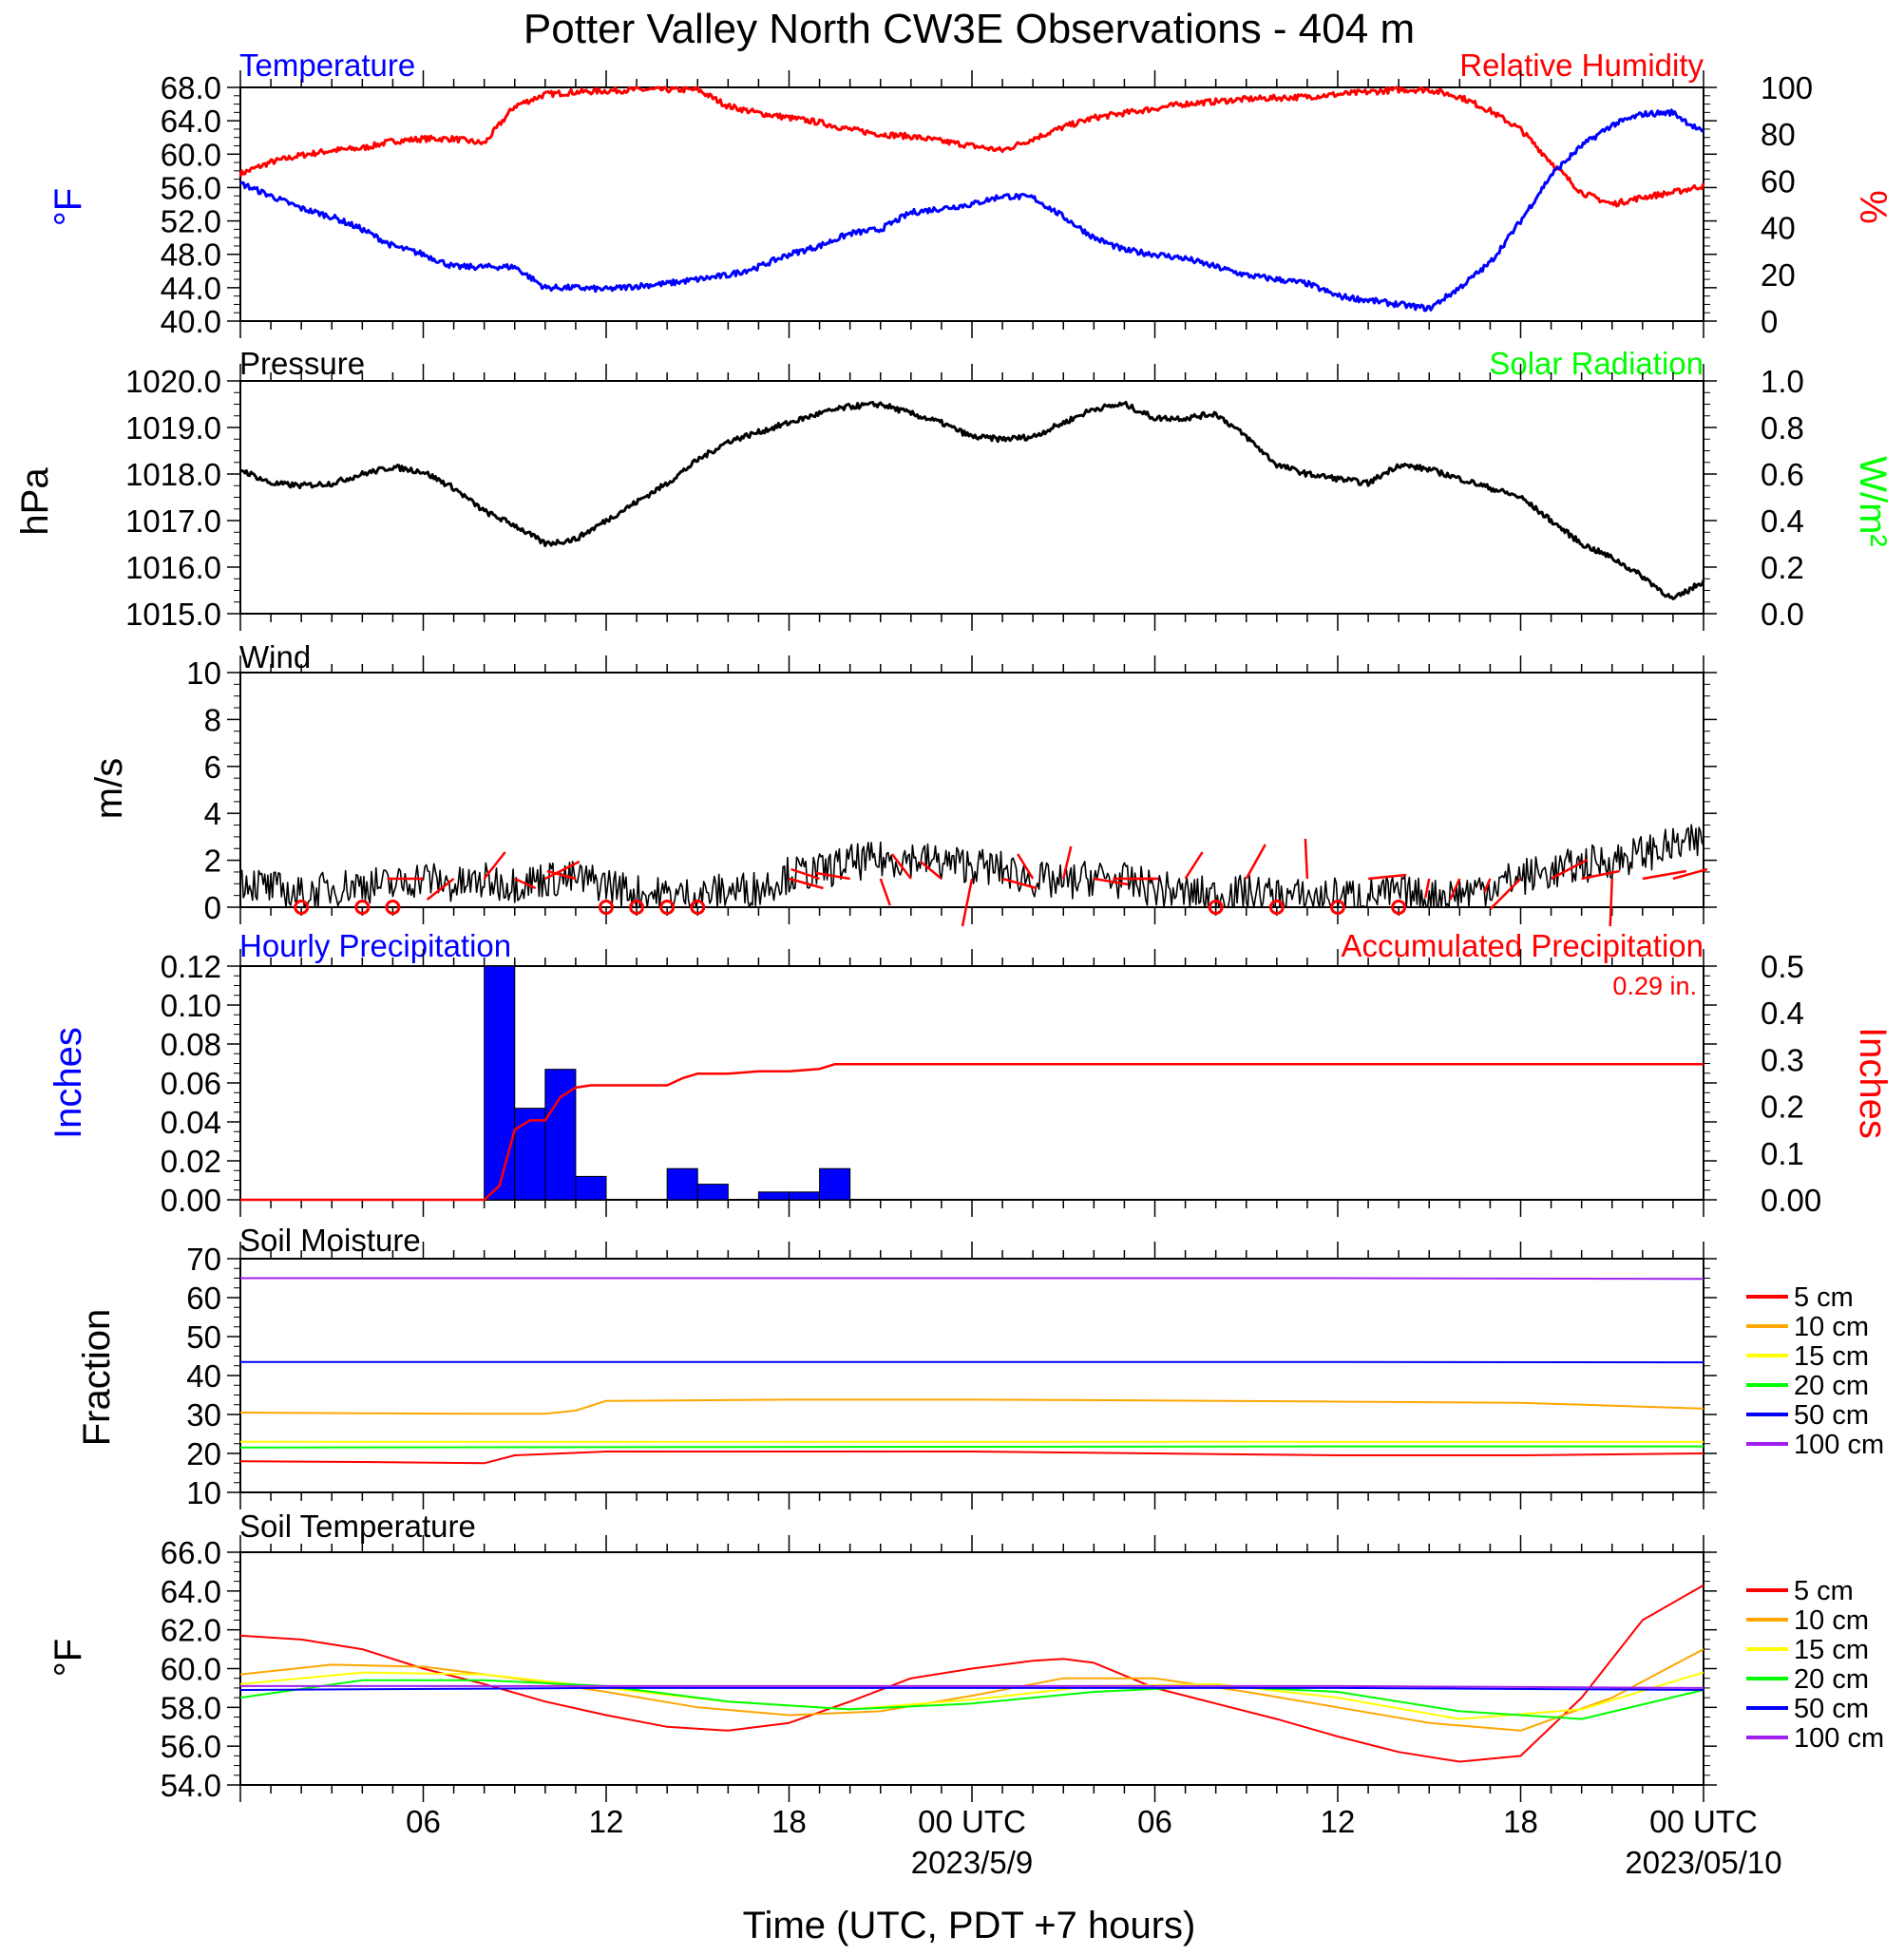 Image resolution: width=1904 pixels, height=1955 pixels. Describe the element at coordinates (97, 1378) in the screenshot. I see `soil-moisture-unit: Fraction` at that location.